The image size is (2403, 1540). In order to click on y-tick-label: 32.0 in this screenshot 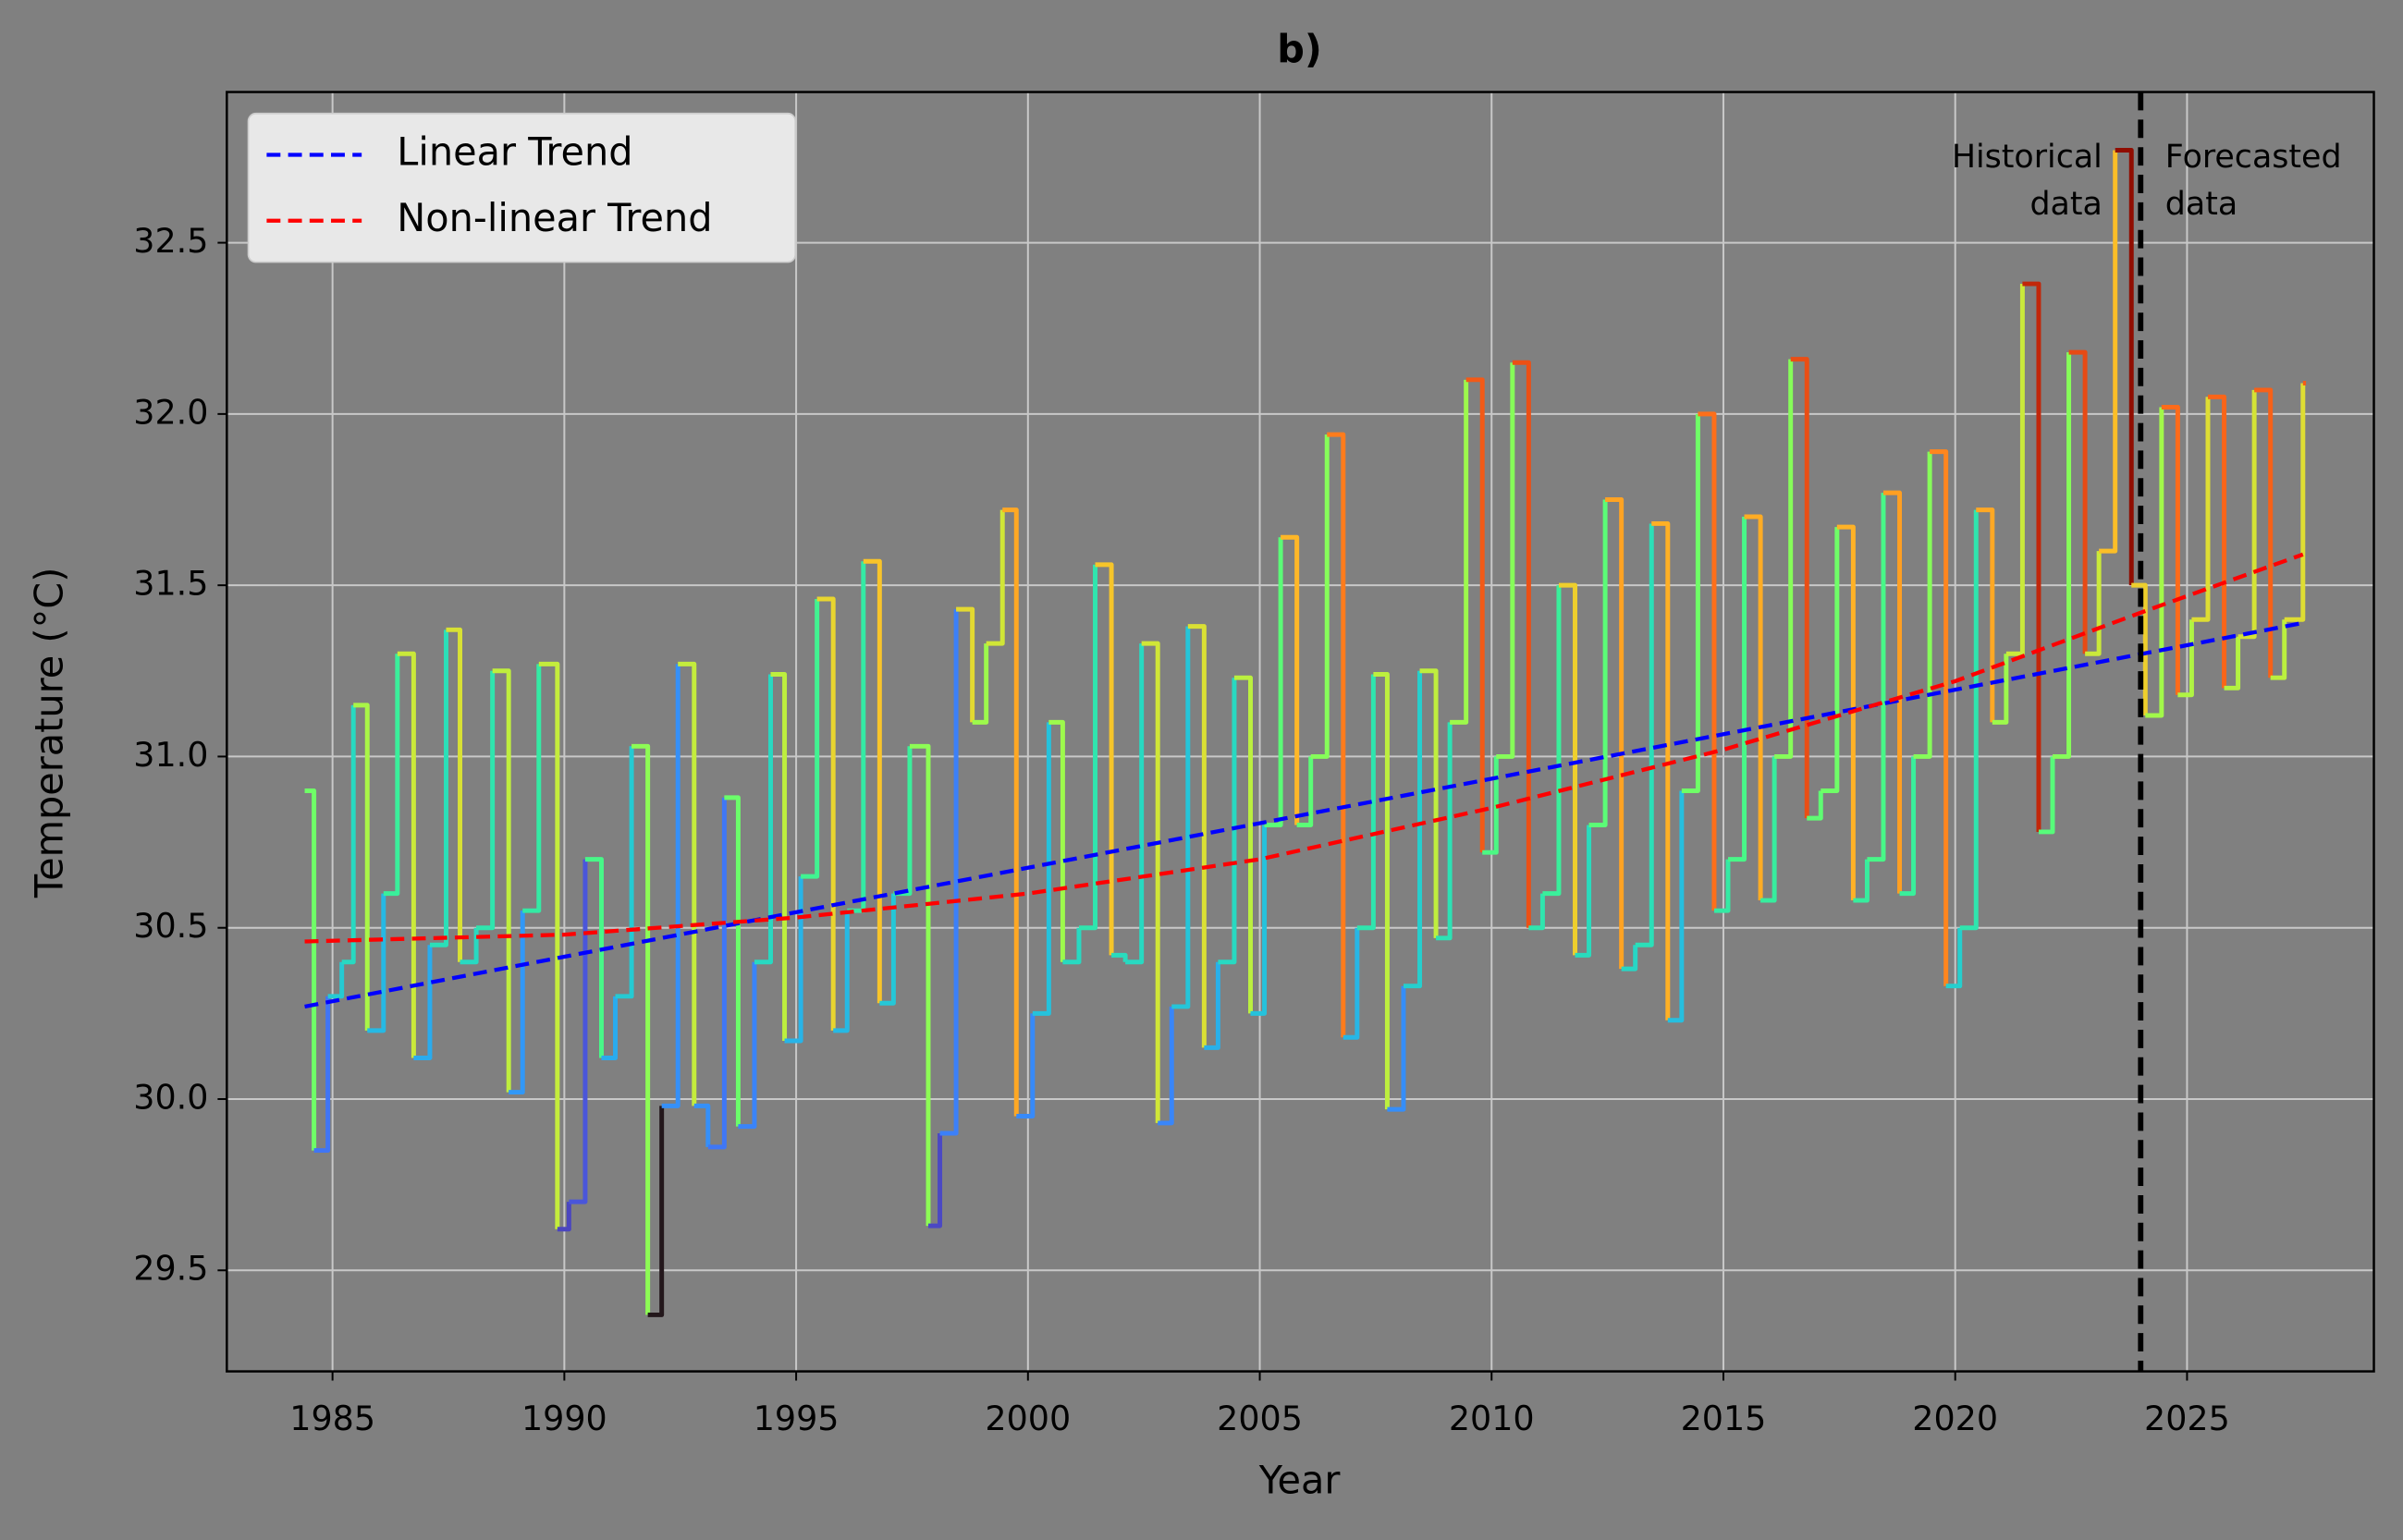, I will do `click(170, 412)`.